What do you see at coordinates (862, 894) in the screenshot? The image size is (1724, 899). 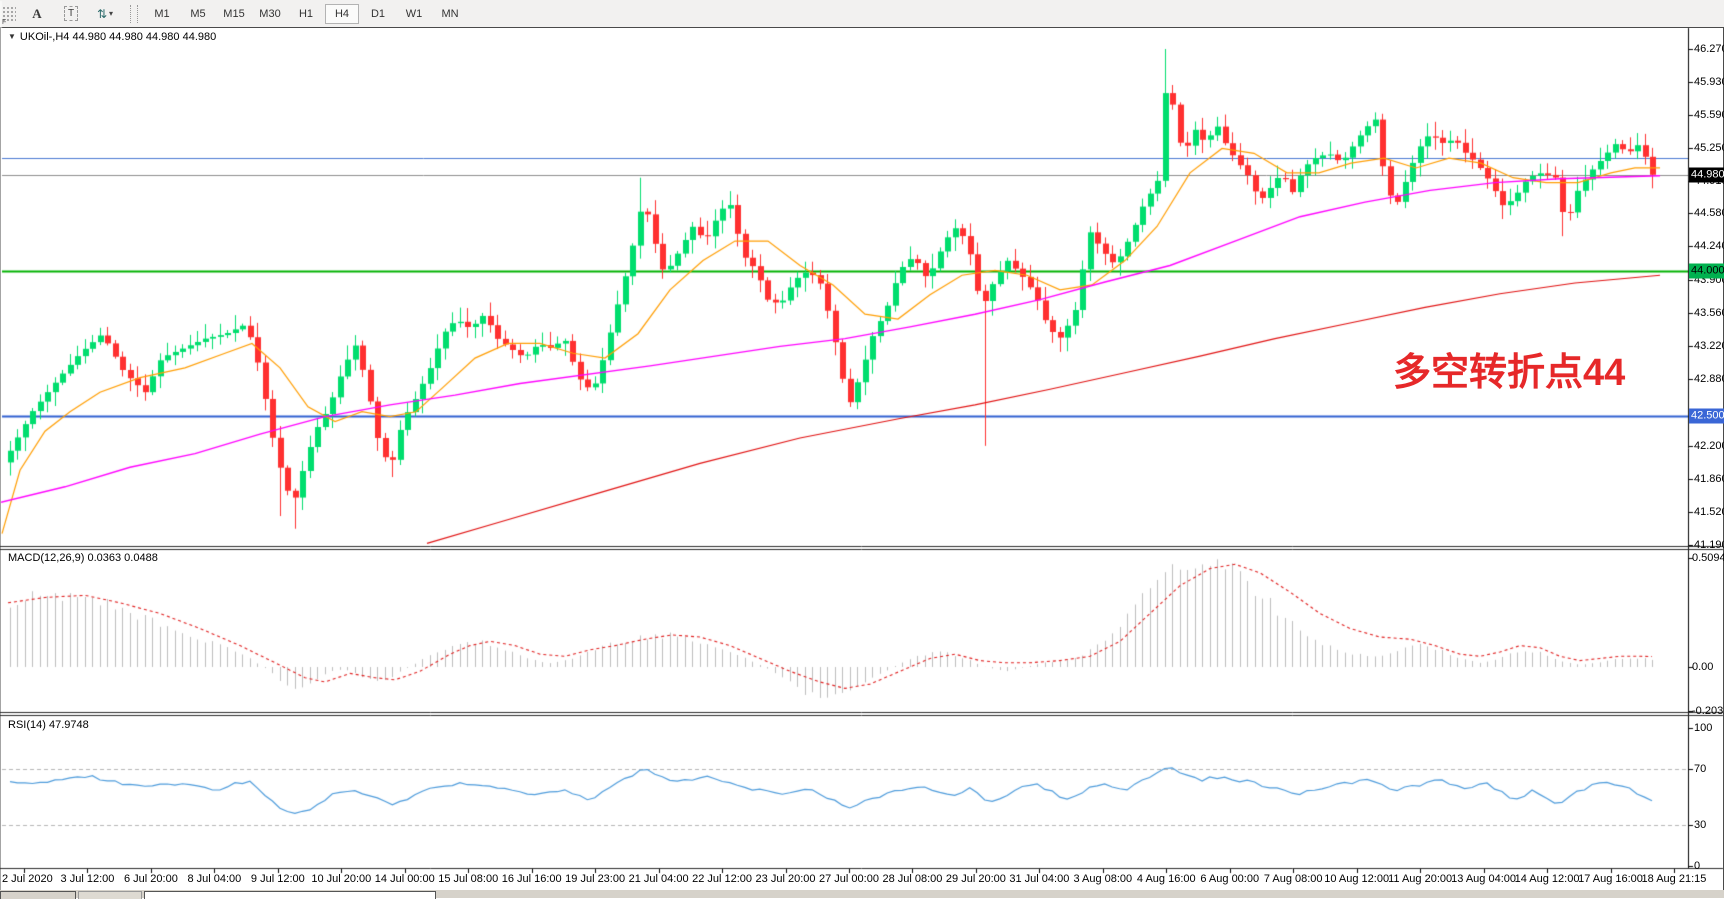 I see `chart-tabs-strip` at bounding box center [862, 894].